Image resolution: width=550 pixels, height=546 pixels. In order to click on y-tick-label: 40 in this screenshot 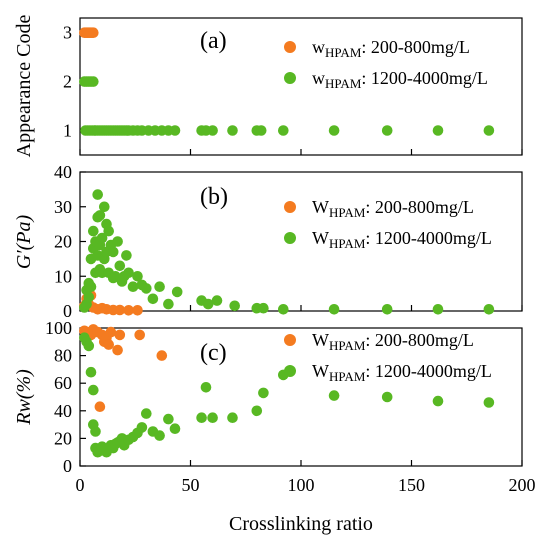, I will do `click(63, 411)`.